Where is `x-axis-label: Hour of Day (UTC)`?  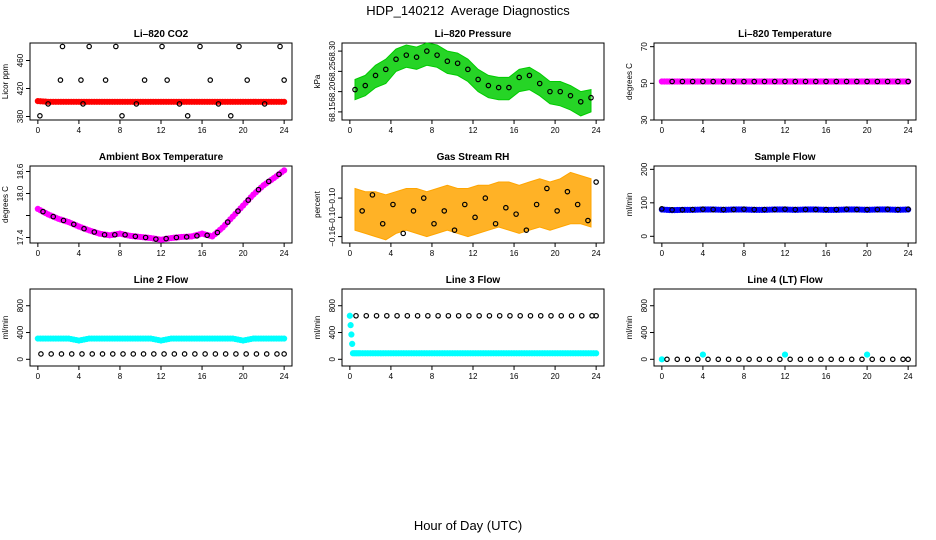 x-axis-label: Hour of Day (UTC) is located at coordinates (468, 525).